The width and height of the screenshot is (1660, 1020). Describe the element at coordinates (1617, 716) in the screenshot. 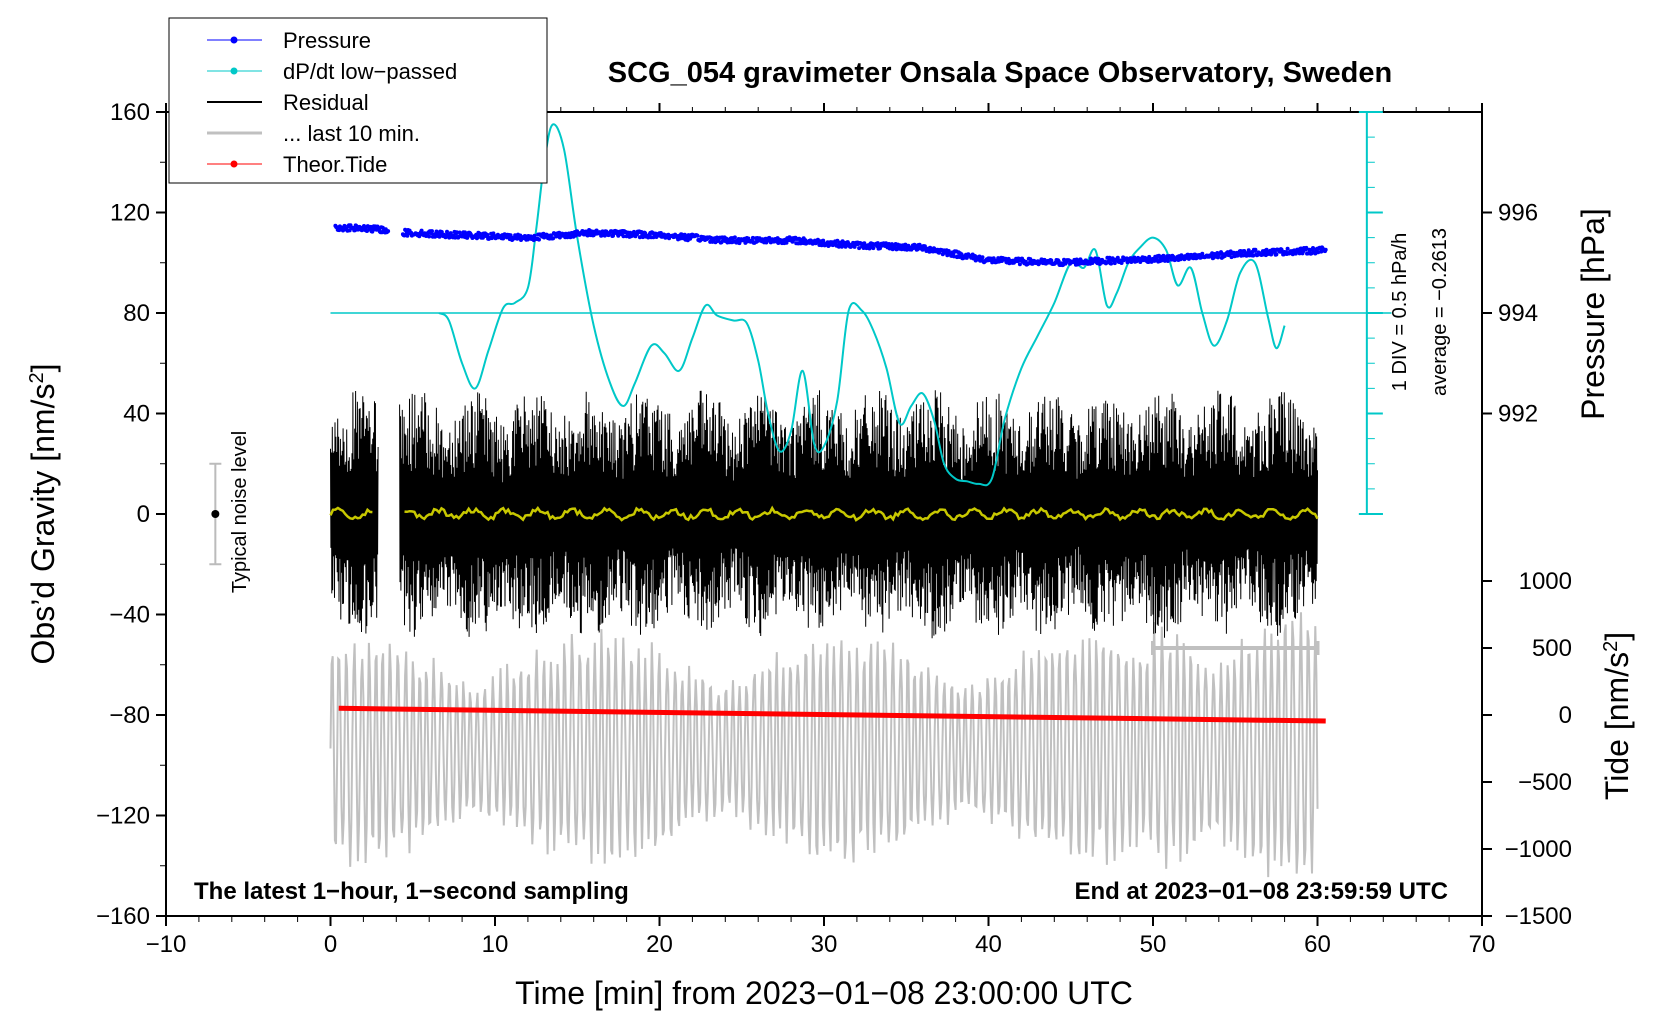

I see `y-axis-title-tide: Tide [nm/s2]` at that location.